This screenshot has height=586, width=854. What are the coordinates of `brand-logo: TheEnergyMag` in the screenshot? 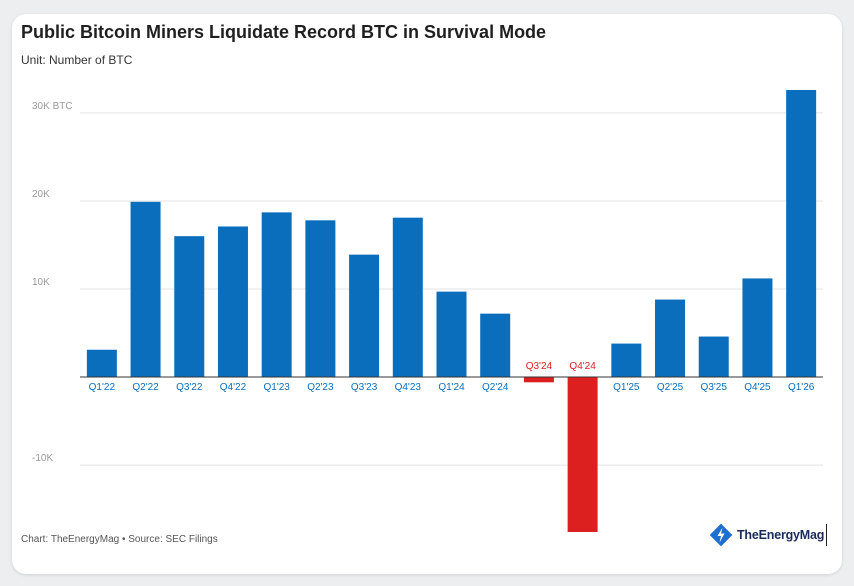 It's located at (768, 535).